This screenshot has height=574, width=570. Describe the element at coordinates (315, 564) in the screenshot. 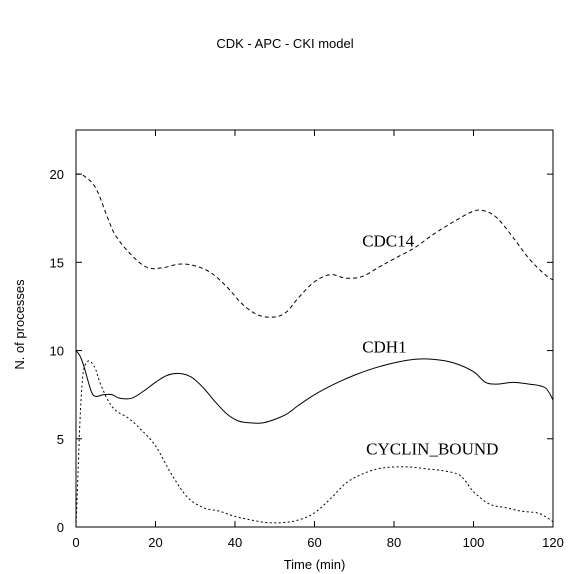

I see `x-axis-label: Time (min)` at that location.